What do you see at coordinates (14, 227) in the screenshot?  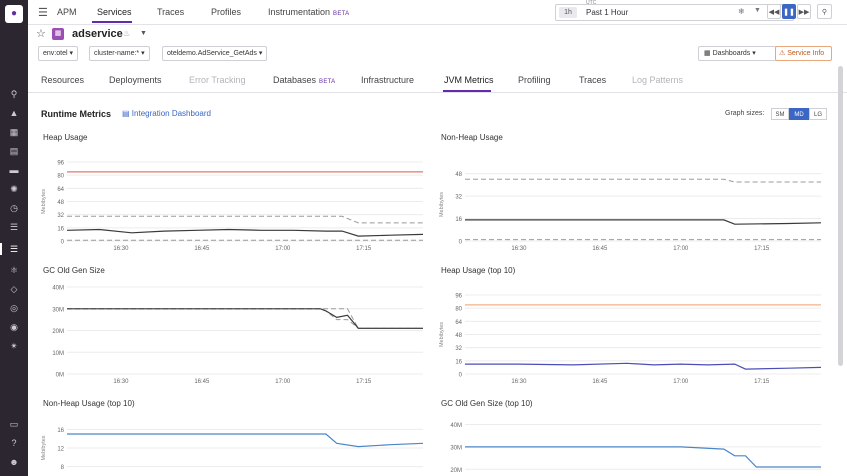 I see `events-icon: ☰` at bounding box center [14, 227].